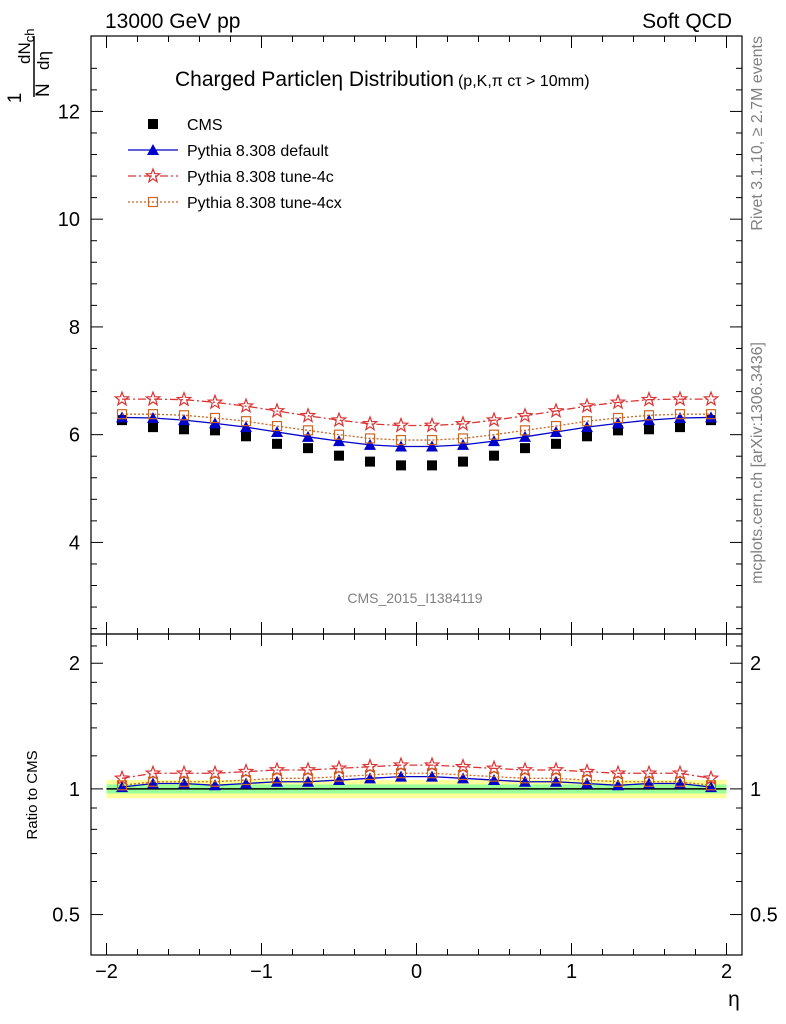 Image resolution: width=786 pixels, height=1024 pixels. What do you see at coordinates (734, 999) in the screenshot?
I see `x-axis-label: η` at bounding box center [734, 999].